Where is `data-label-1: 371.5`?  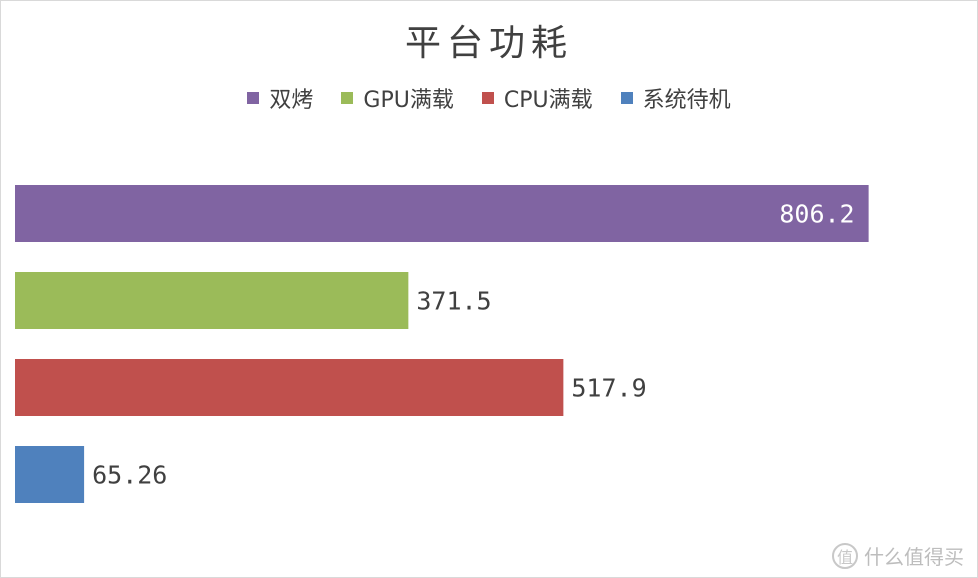 data-label-1: 371.5 is located at coordinates (453, 301).